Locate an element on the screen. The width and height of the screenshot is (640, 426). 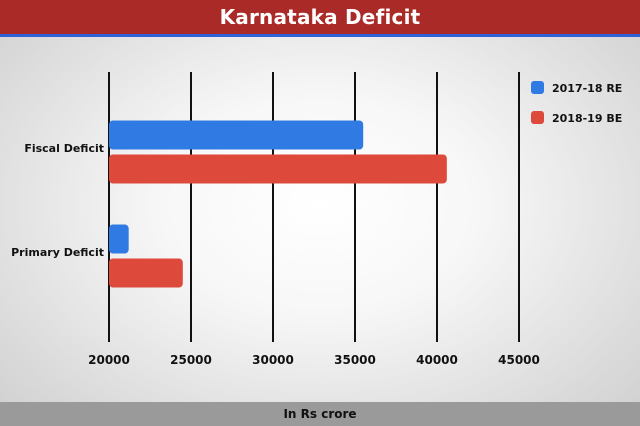
x-tick-label-20000: 20000 is located at coordinates (109, 360).